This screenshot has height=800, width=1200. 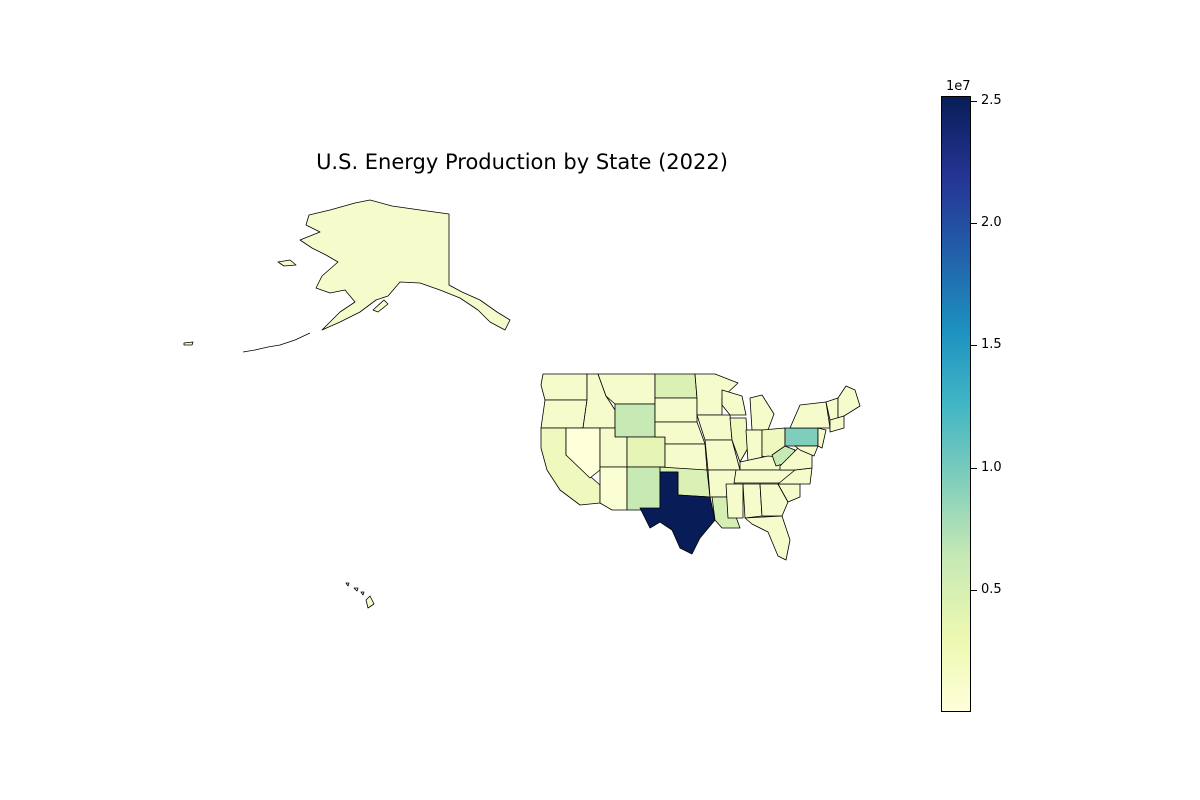 I want to click on state-pennsylvania, so click(x=801, y=437).